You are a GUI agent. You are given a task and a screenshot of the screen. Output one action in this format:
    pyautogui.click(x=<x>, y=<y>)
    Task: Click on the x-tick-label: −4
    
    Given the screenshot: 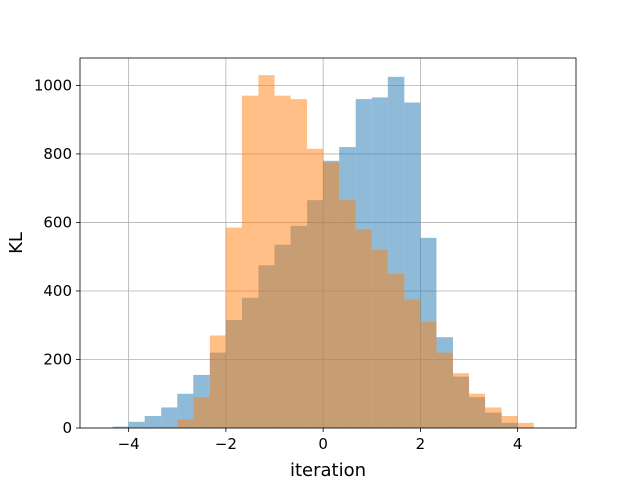 What is the action you would take?
    pyautogui.click(x=129, y=444)
    